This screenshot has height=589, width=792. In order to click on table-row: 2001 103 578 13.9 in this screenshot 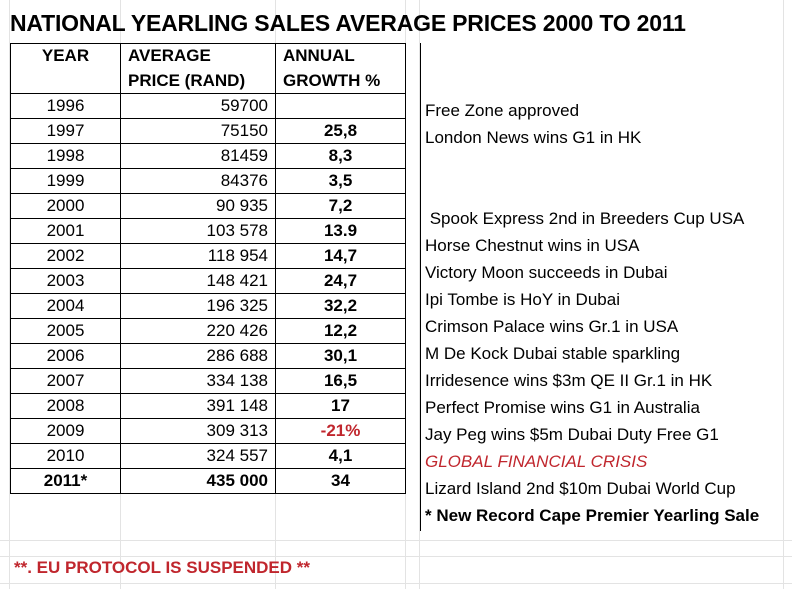, I will do `click(208, 231)`.